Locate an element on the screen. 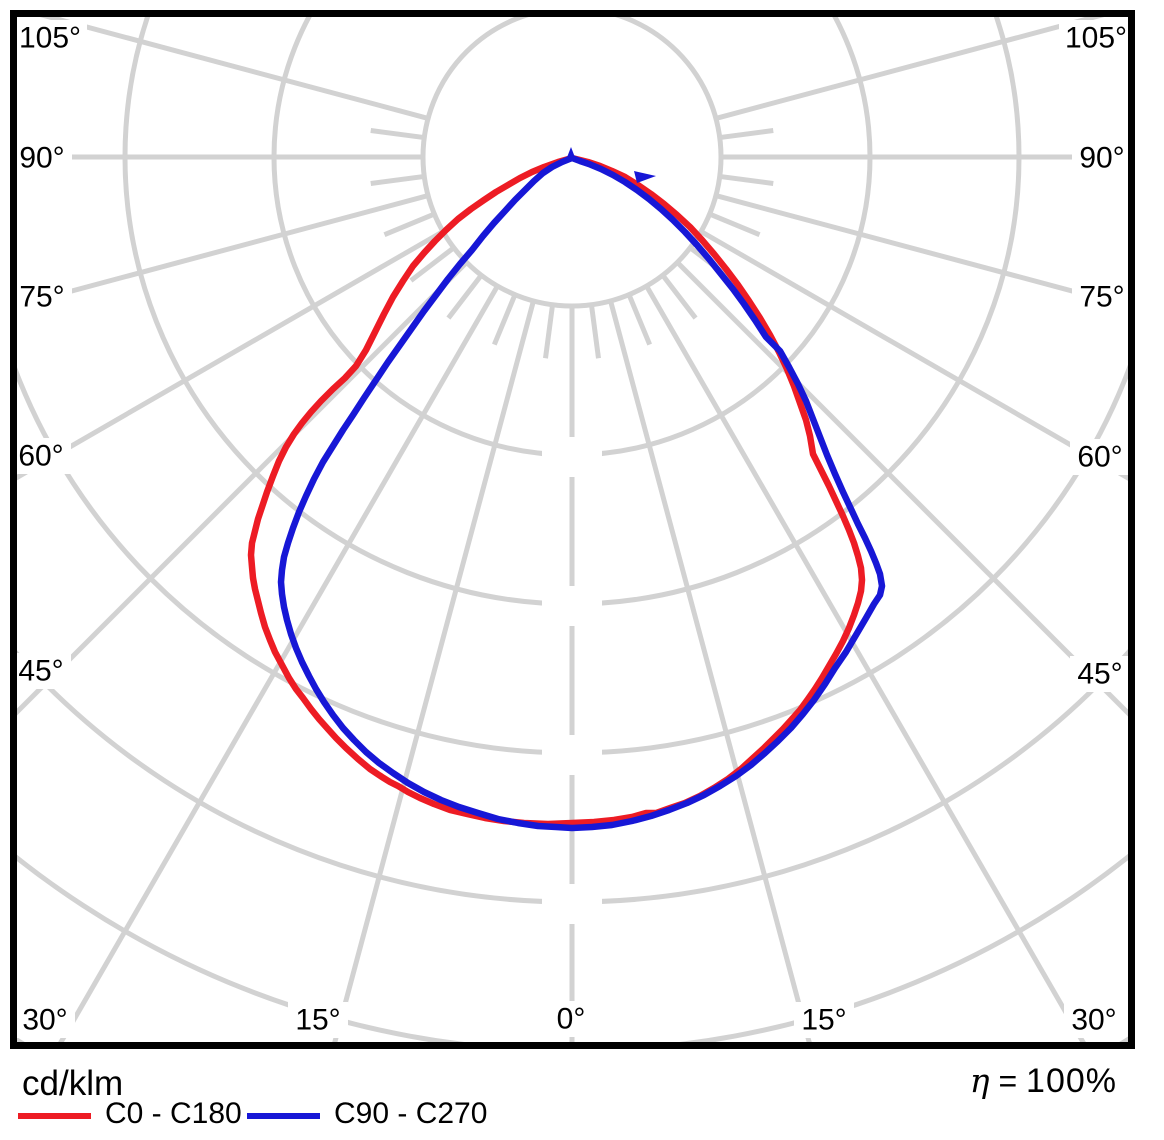  angle-label: 0° is located at coordinates (571, 1019).